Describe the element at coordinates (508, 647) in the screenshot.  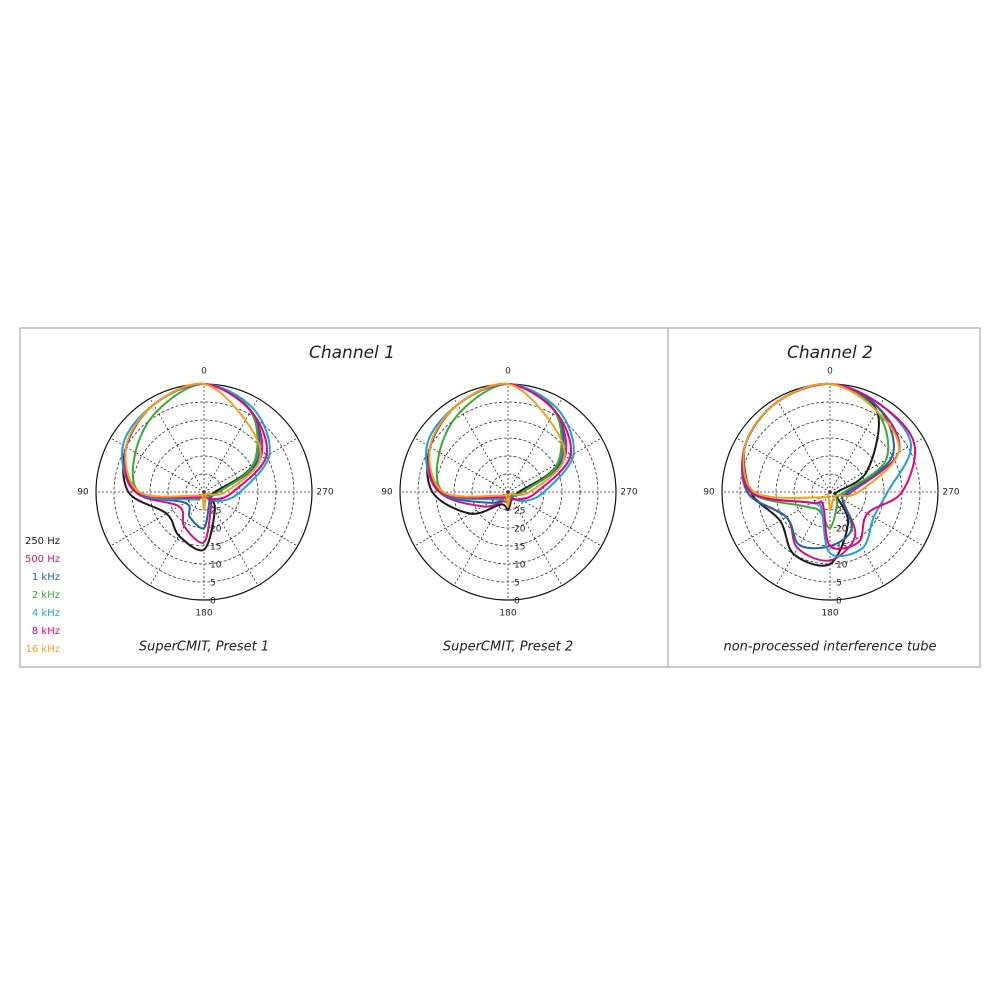
I see `caption: SuperCMIT, Preset 2` at that location.